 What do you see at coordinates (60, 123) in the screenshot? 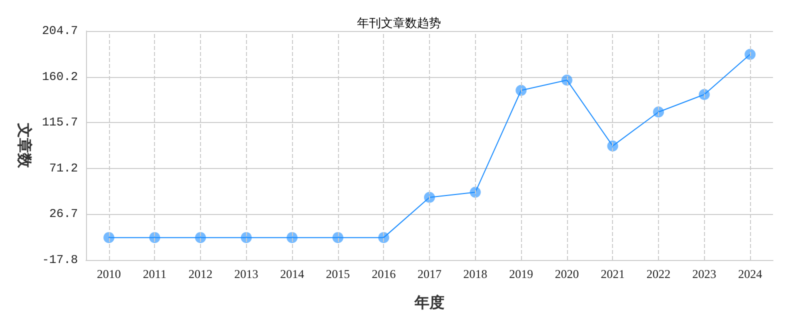
I see `y-tick-label: 115.7` at bounding box center [60, 123].